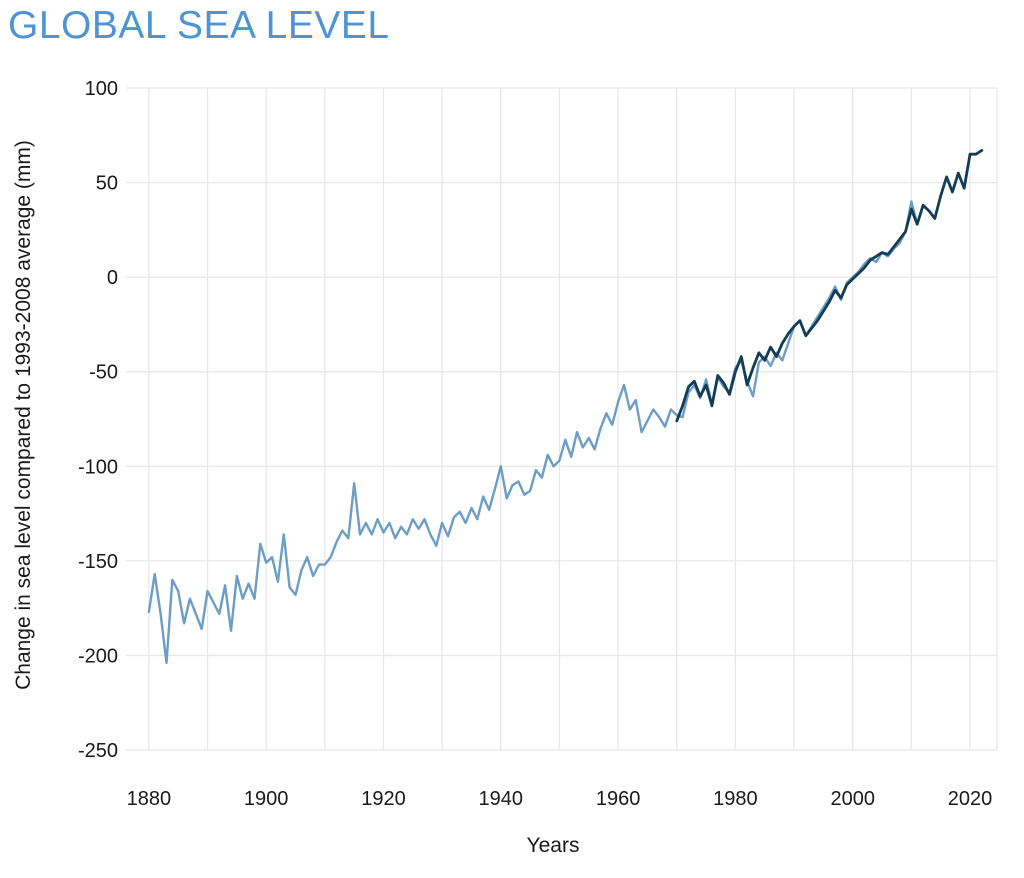 This screenshot has height=878, width=1024. What do you see at coordinates (735, 799) in the screenshot?
I see `x-tick-label: 1980` at bounding box center [735, 799].